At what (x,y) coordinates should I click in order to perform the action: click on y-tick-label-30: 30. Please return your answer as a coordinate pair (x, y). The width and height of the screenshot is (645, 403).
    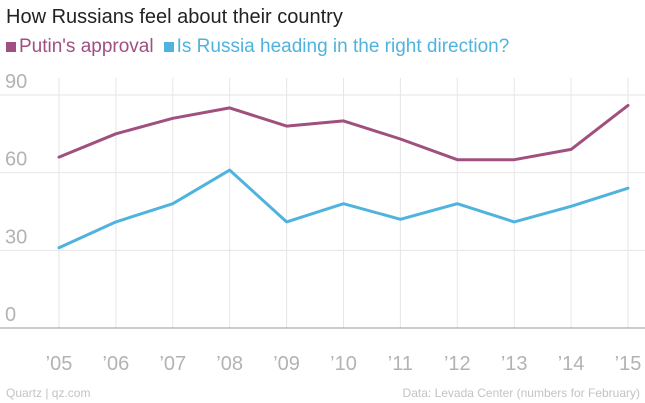
    Looking at the image, I should click on (16, 237).